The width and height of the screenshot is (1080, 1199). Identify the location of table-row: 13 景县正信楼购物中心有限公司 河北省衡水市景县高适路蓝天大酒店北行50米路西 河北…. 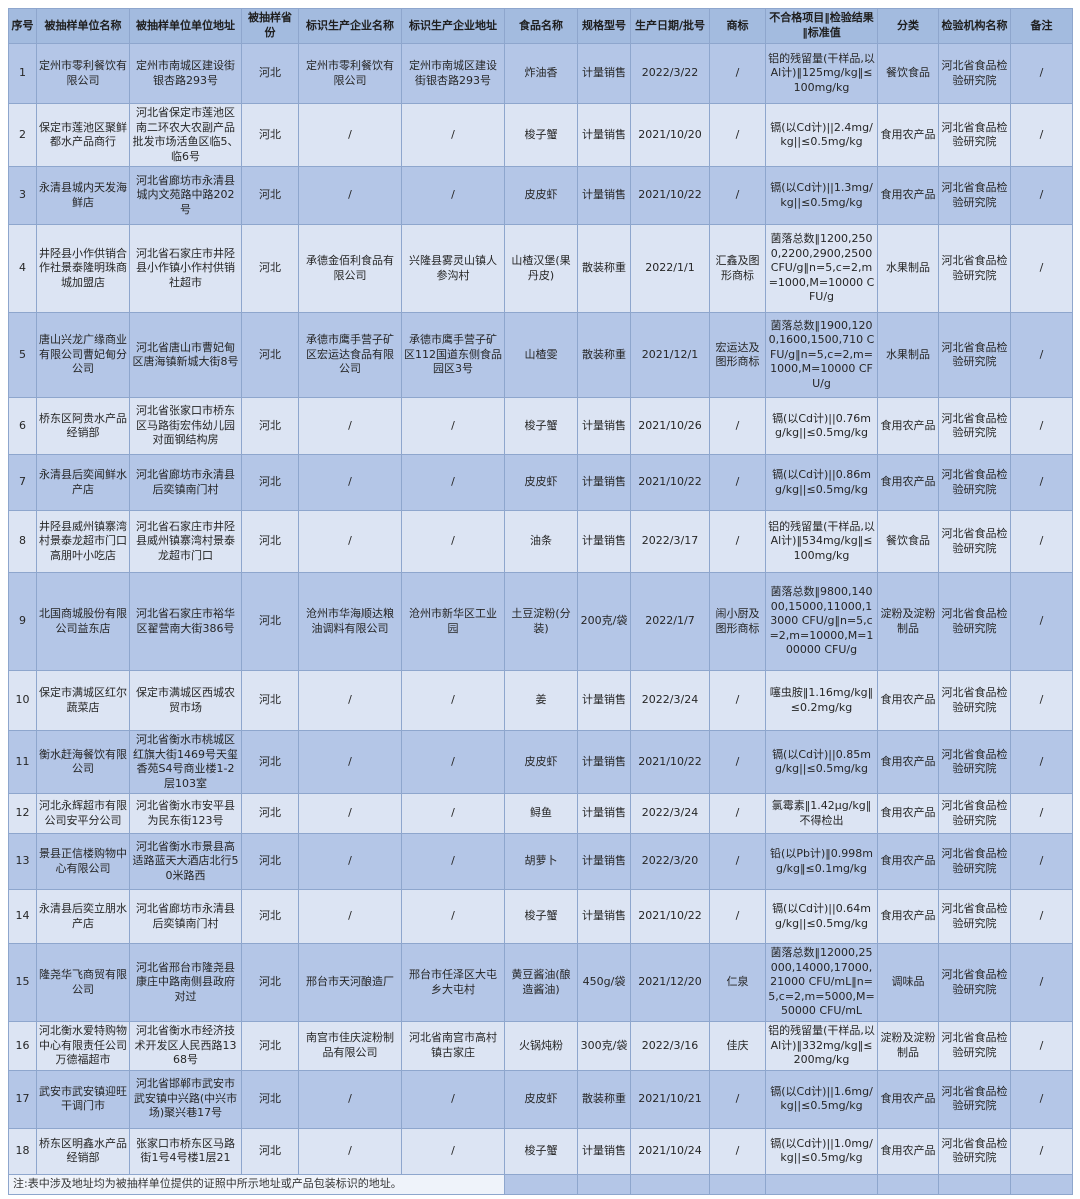
(540, 862).